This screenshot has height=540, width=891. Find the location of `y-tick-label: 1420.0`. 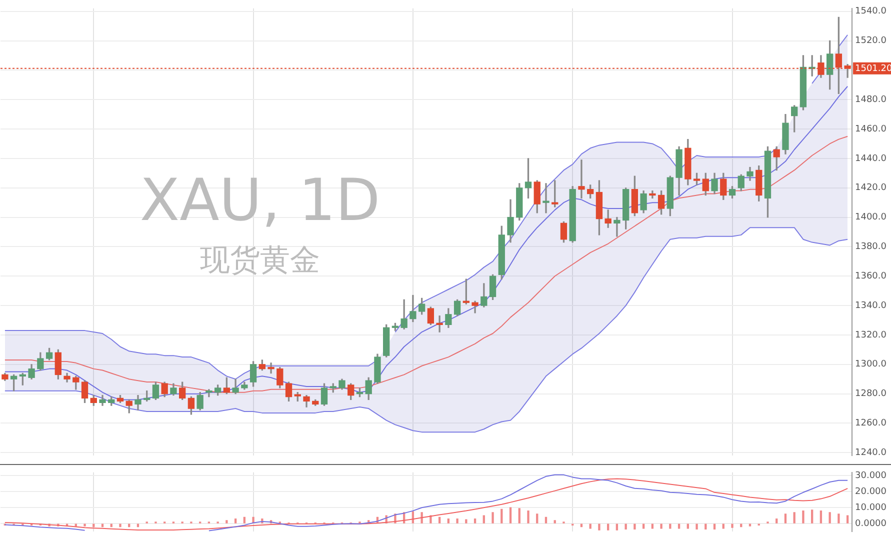

y-tick-label: 1420.0 is located at coordinates (871, 188).